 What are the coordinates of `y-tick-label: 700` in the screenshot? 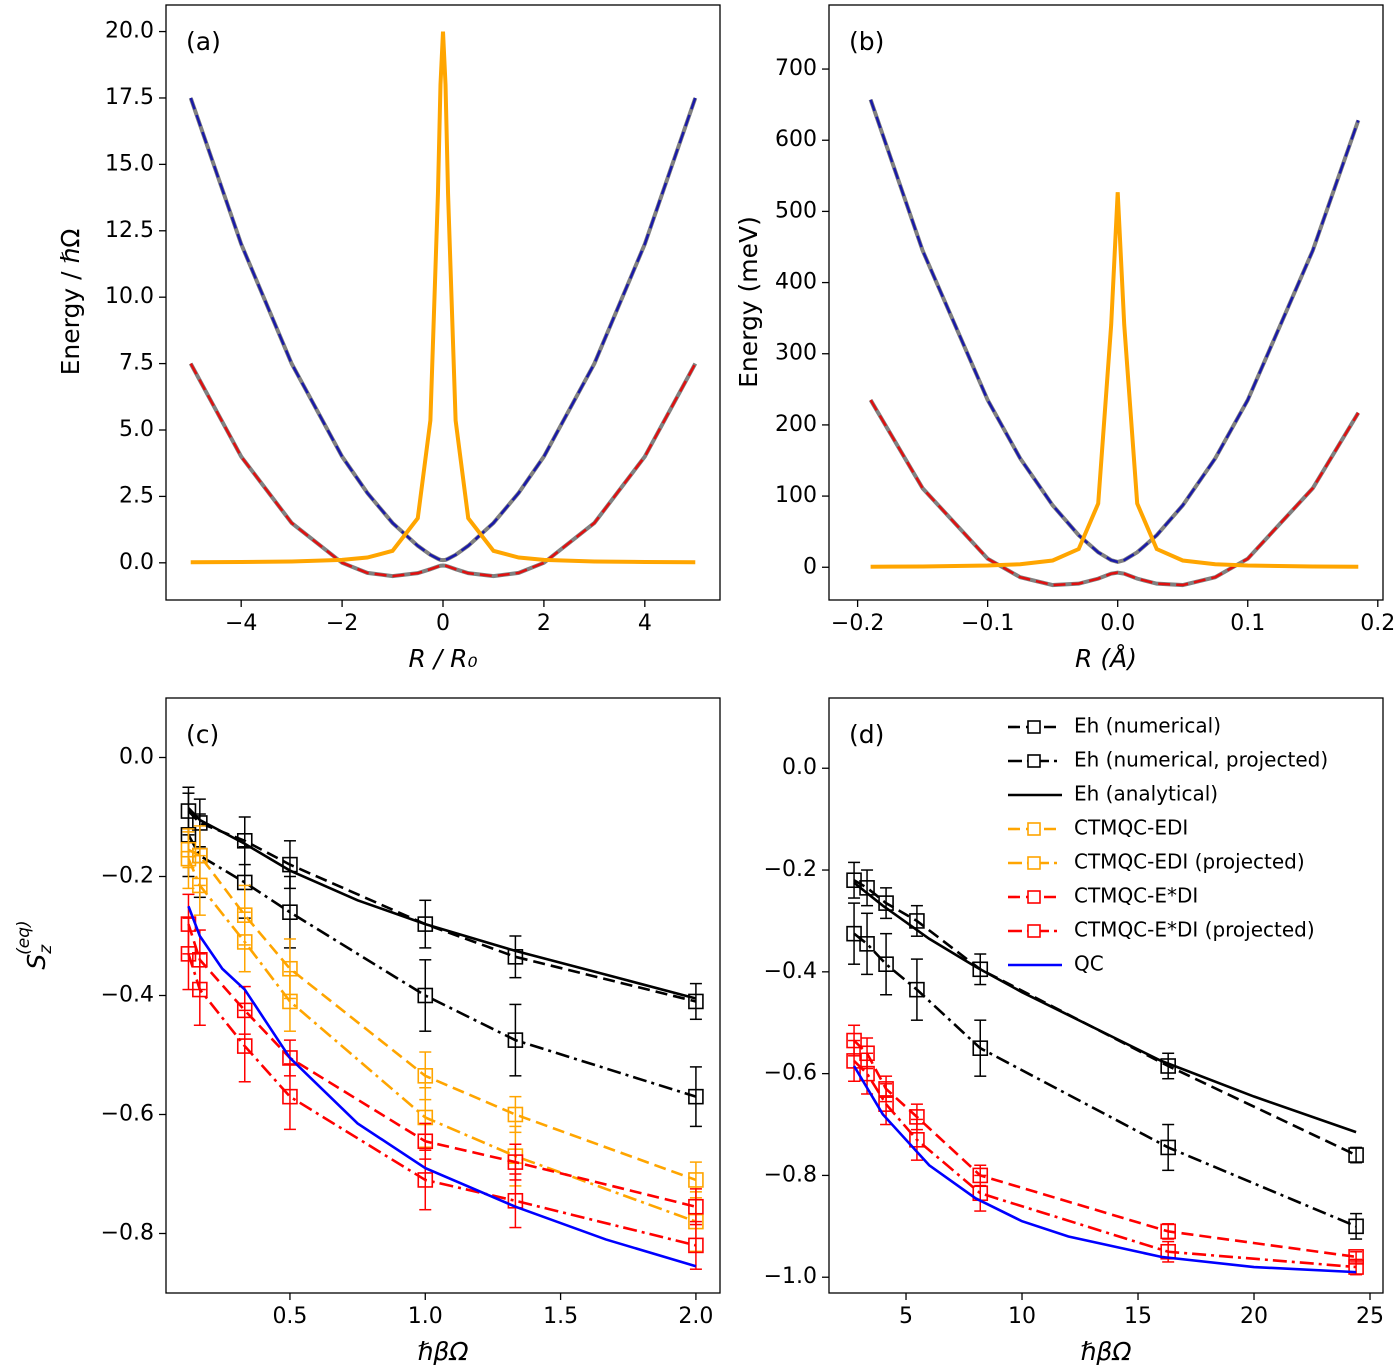 It's located at (796, 68).